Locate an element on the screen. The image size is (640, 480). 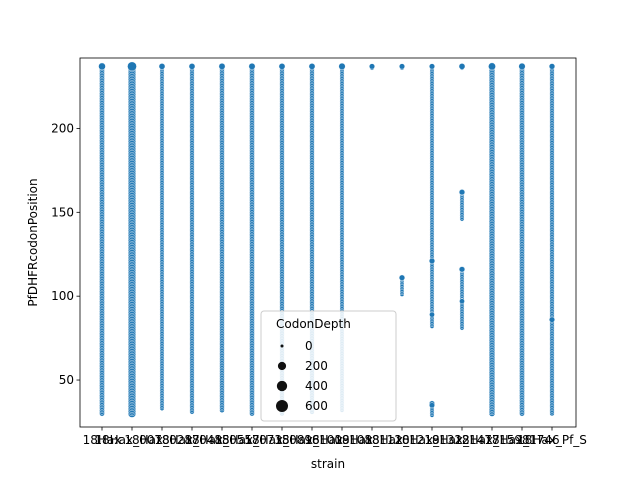
legend-entry-label: 400 is located at coordinates (316, 386).